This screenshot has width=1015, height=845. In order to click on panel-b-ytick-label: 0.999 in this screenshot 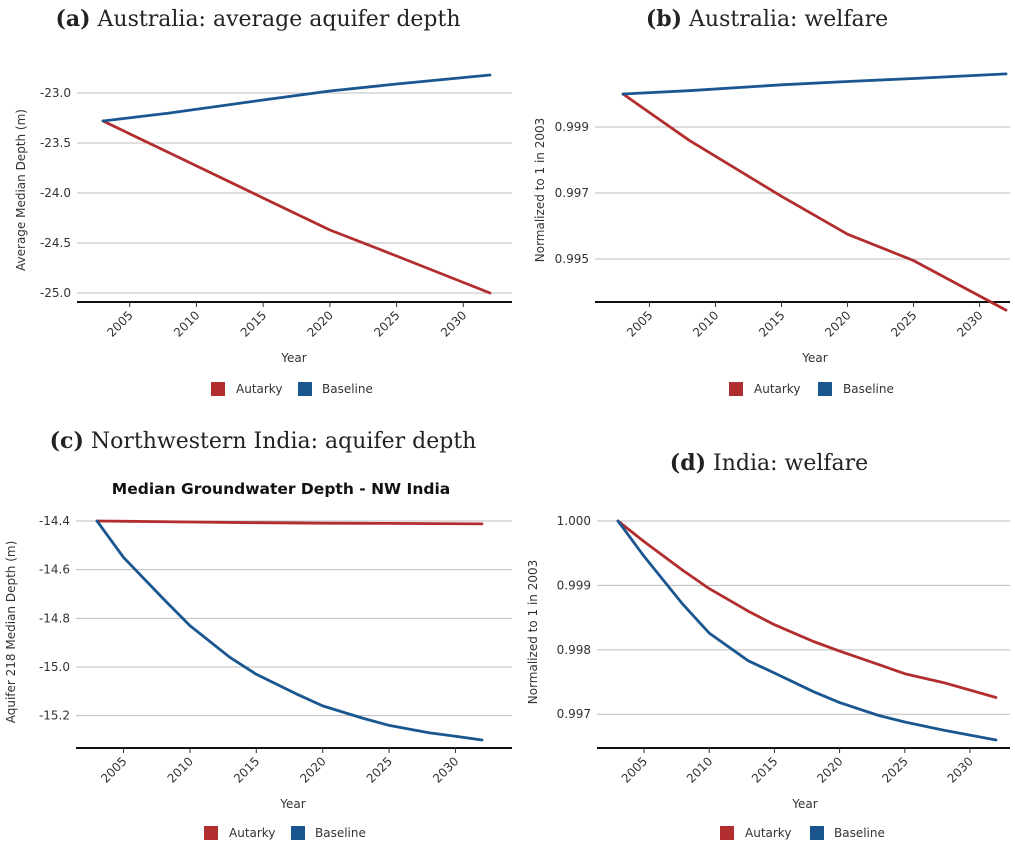, I will do `click(572, 127)`.